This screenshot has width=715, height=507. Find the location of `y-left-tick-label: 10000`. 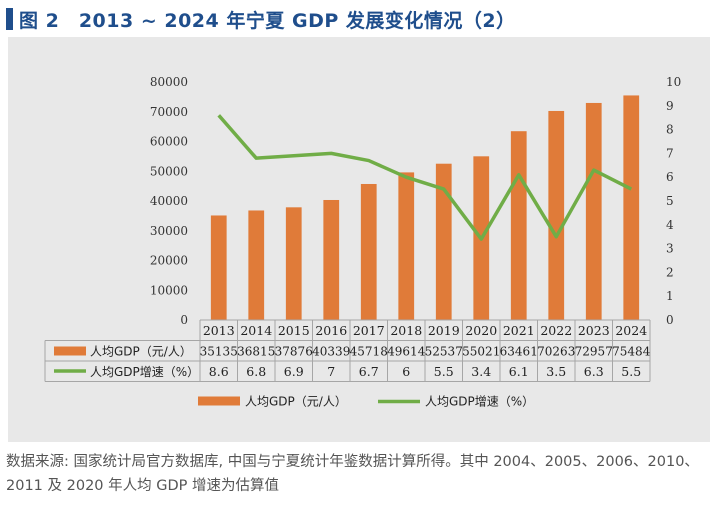

y-left-tick-label: 10000 is located at coordinates (169, 290).